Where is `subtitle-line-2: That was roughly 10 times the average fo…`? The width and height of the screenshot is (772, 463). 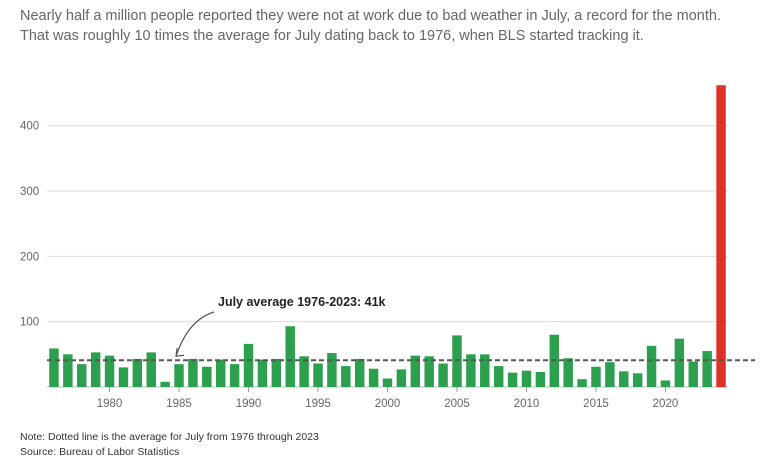
subtitle-line-2: That was roughly 10 times the average fo… is located at coordinates (332, 36).